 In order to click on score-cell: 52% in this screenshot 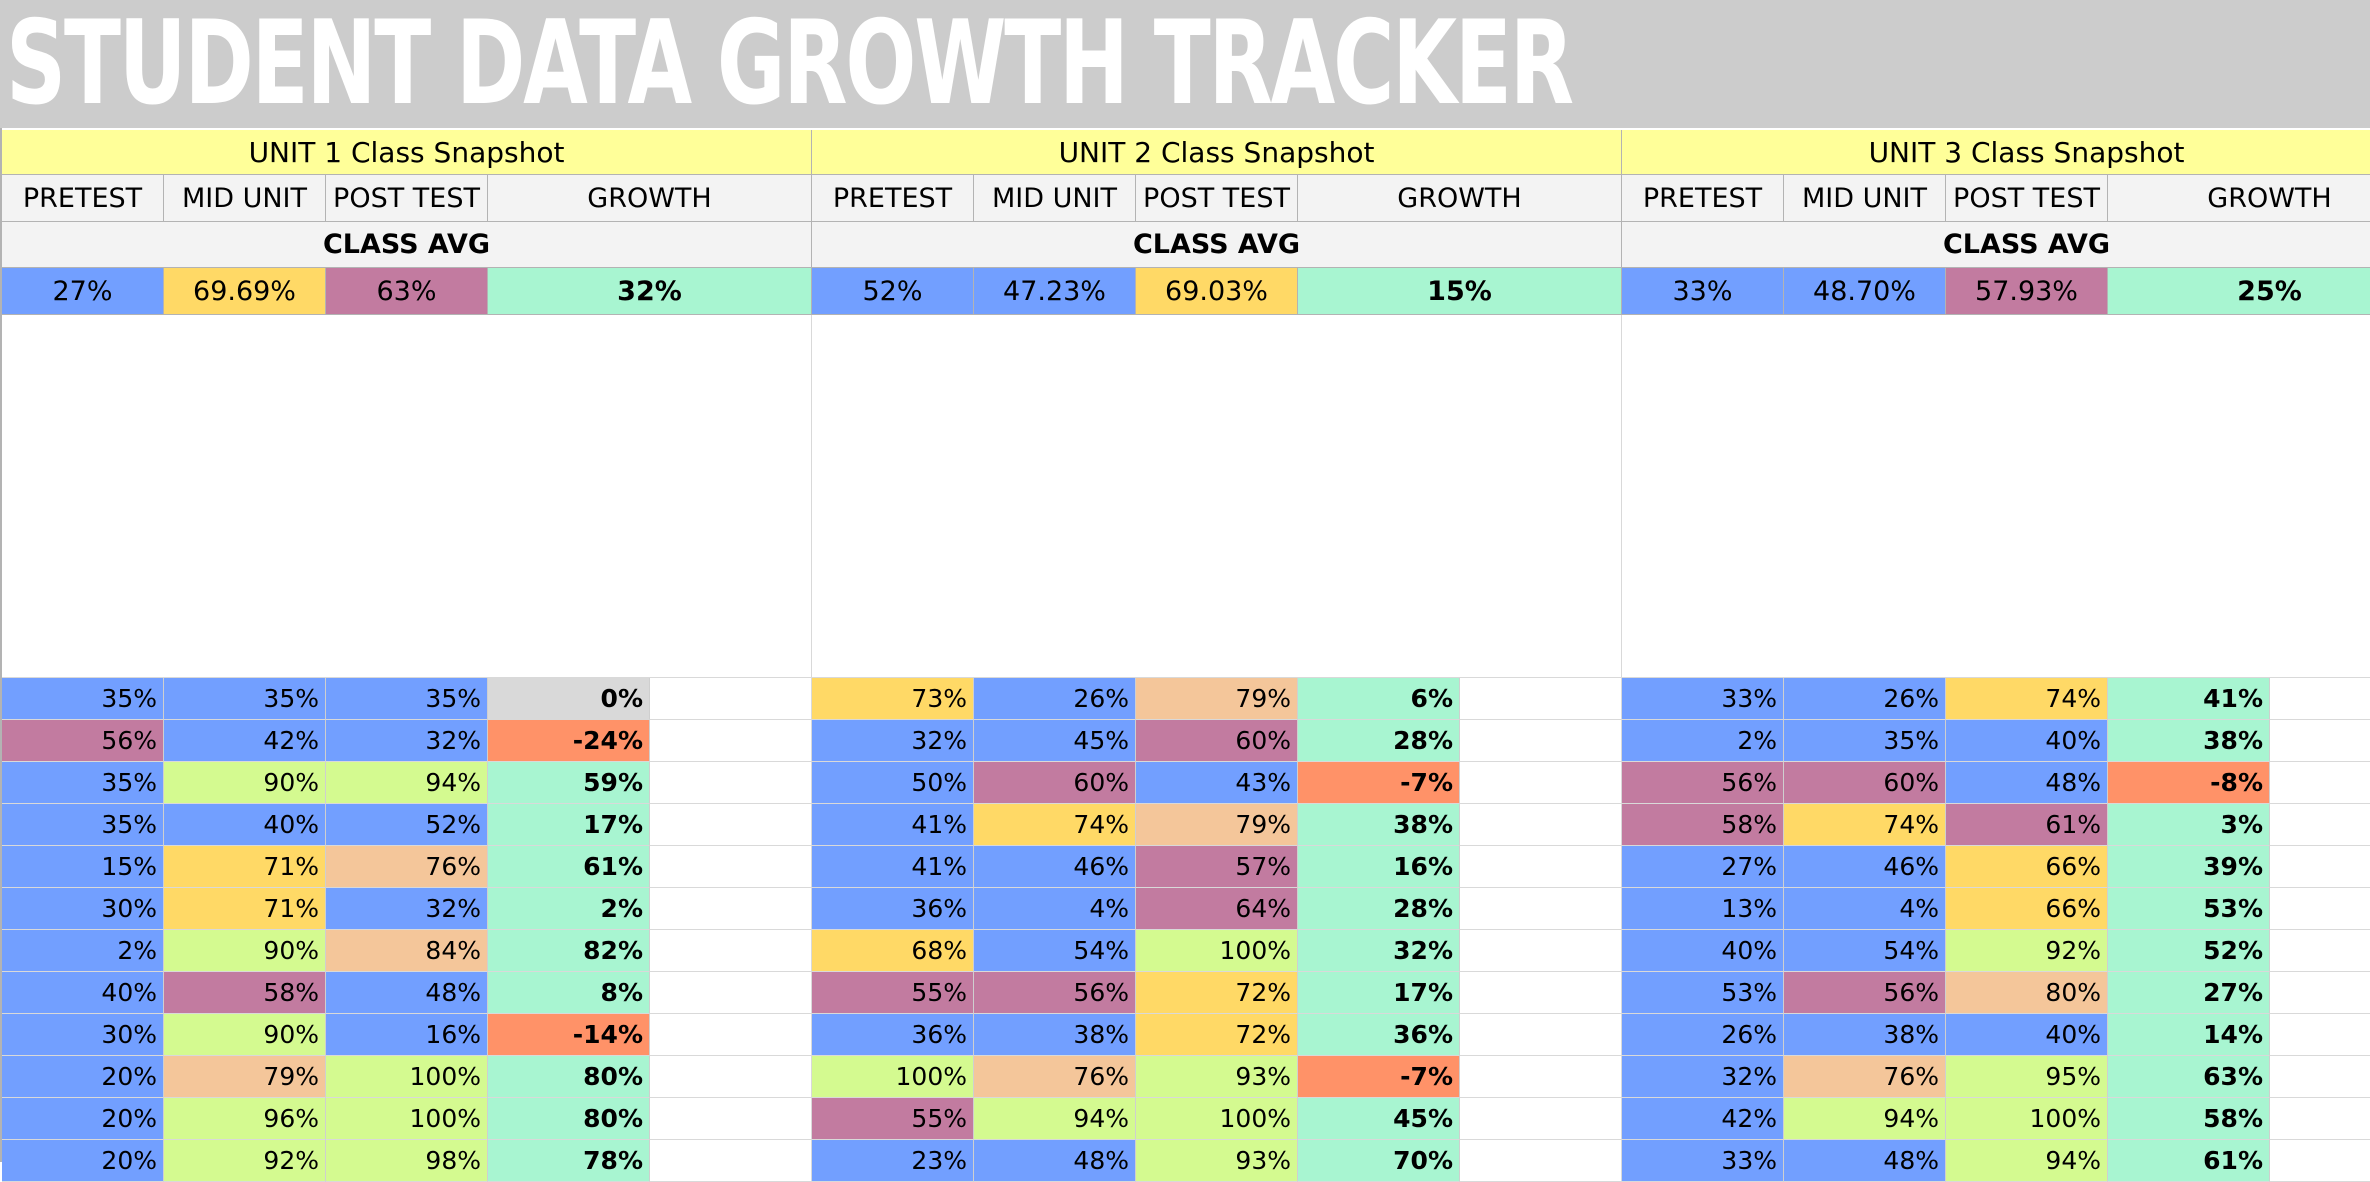, I will do `click(2189, 951)`.